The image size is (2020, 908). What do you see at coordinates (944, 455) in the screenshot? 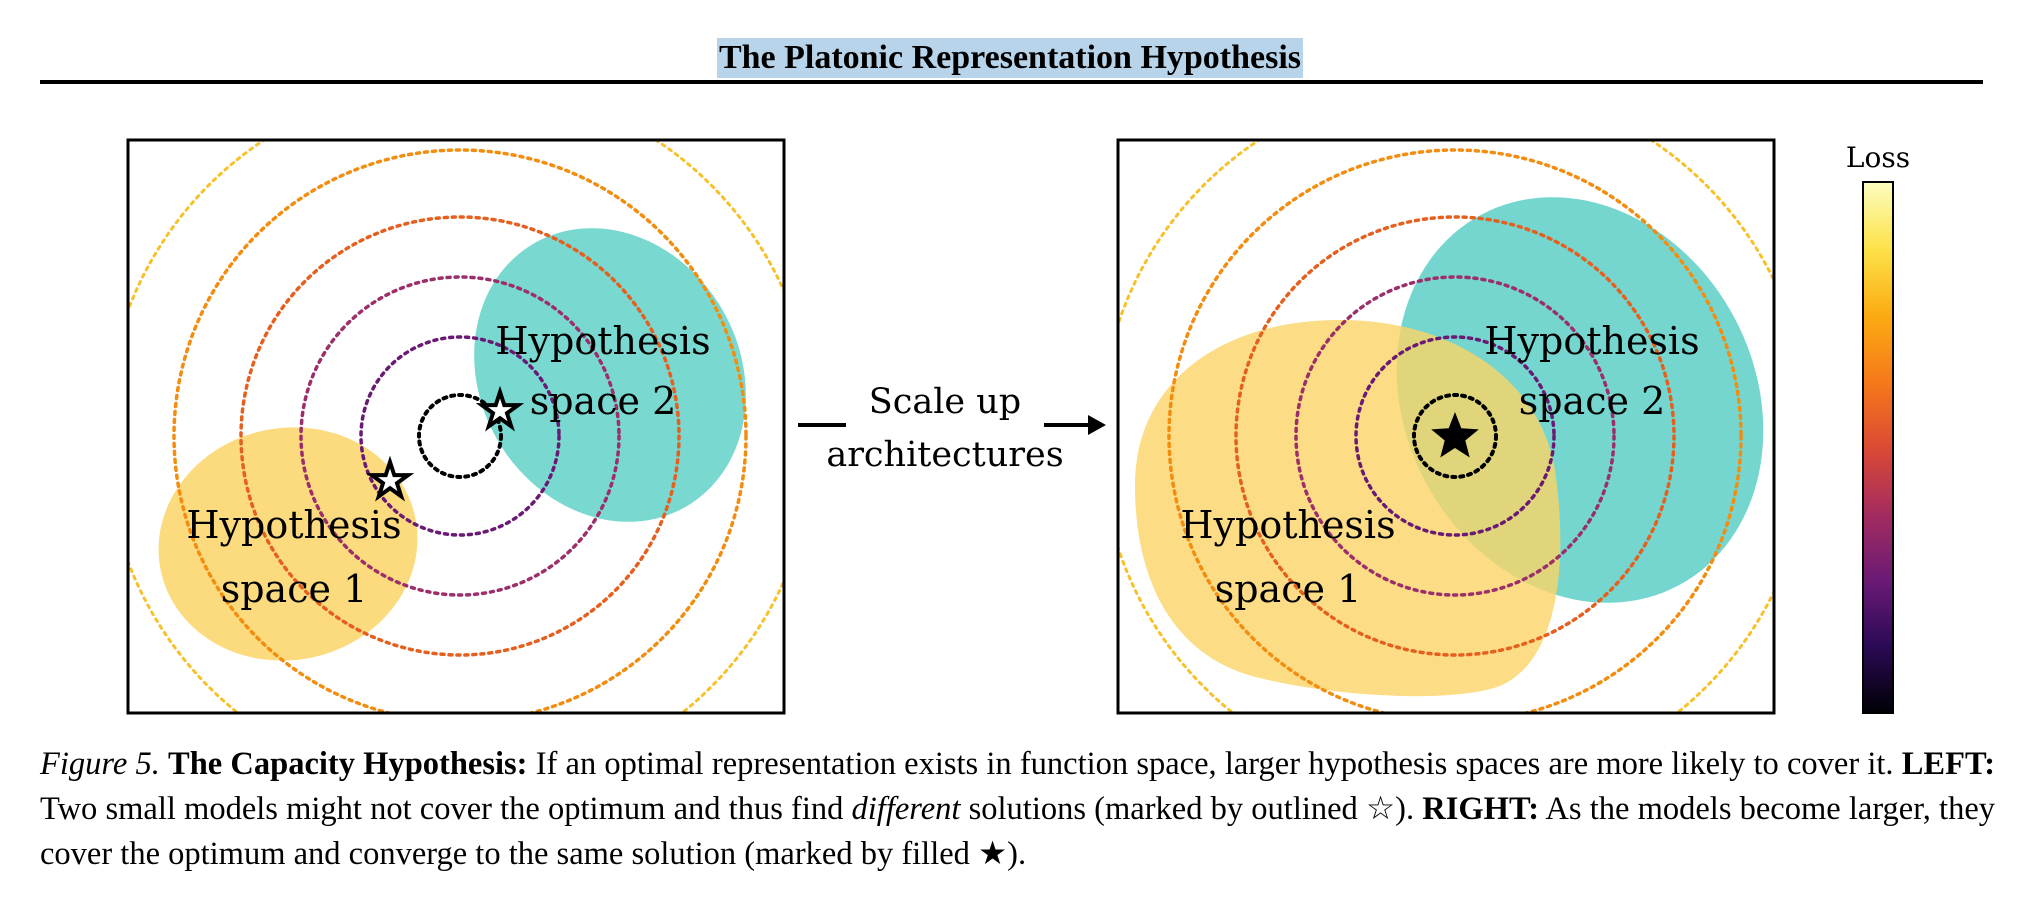
I see `arrow-label-line2: architectures` at bounding box center [944, 455].